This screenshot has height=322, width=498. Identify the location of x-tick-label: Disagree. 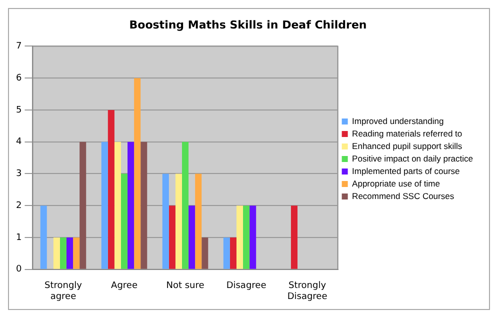
(246, 286).